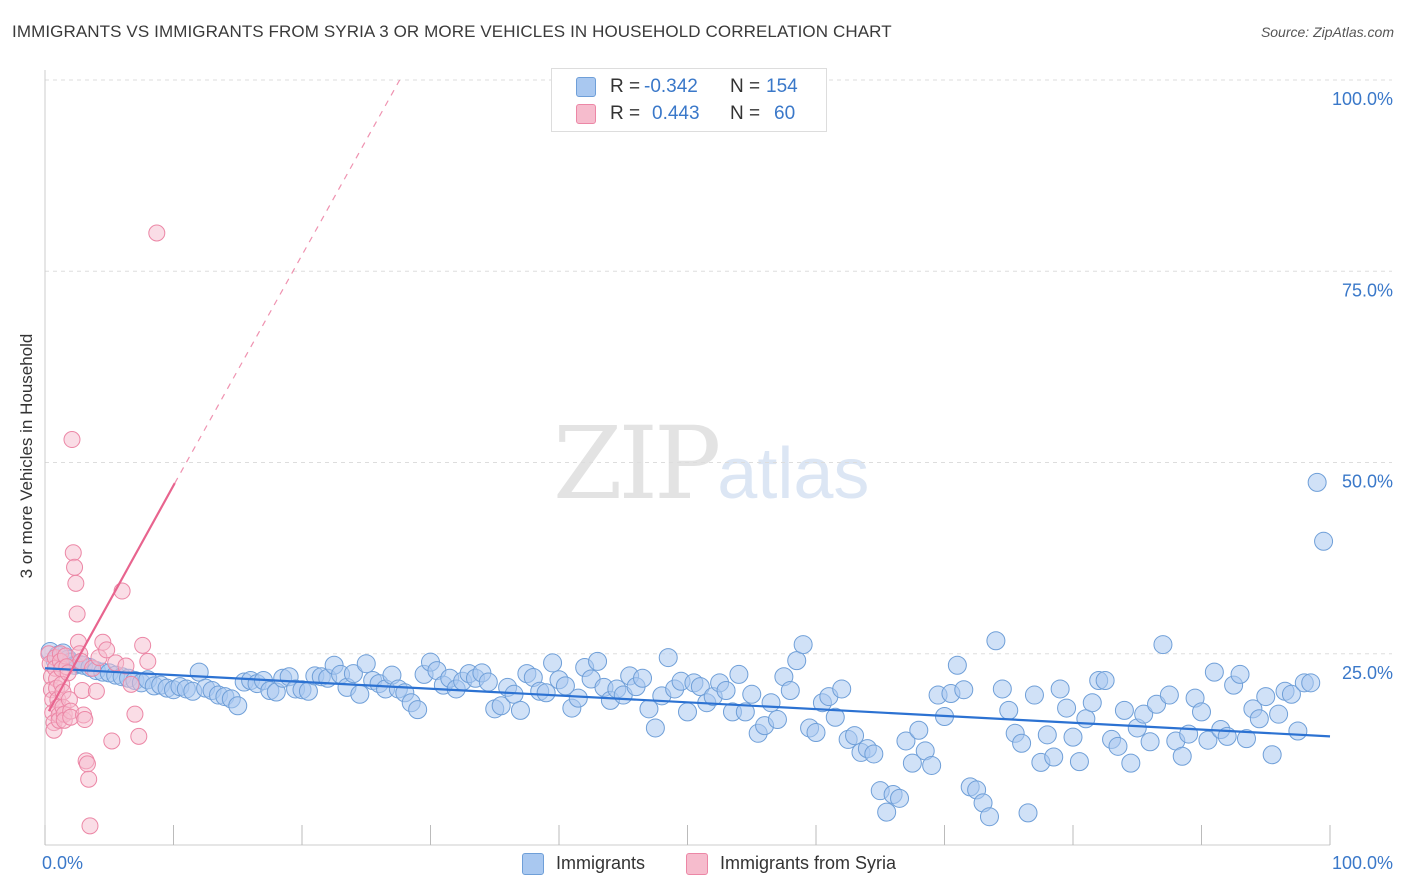 This screenshot has height=892, width=1406. What do you see at coordinates (671, 86) in the screenshot?
I see `legend-r-value: -0.342` at bounding box center [671, 86].